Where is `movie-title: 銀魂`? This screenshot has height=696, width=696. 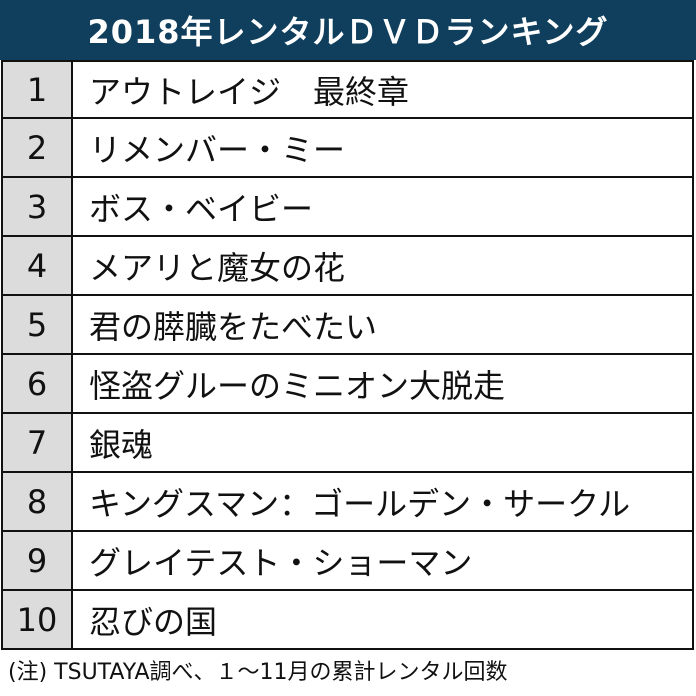
movie-title: 銀魂 is located at coordinates (121, 444).